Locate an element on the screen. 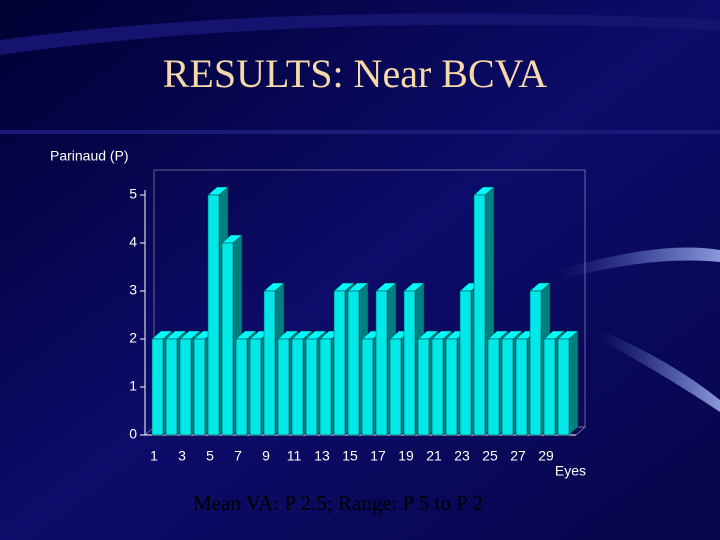  x-tick-label: 5 is located at coordinates (210, 456).